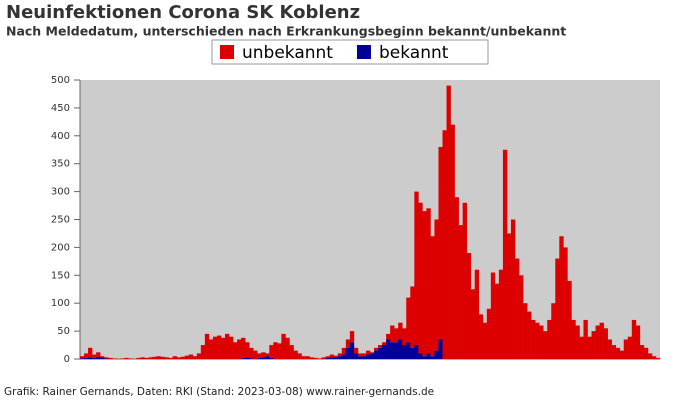  Describe the element at coordinates (183, 12) in the screenshot. I see `chart-title: Neuinfektionen Corona SK Koblenz` at that location.